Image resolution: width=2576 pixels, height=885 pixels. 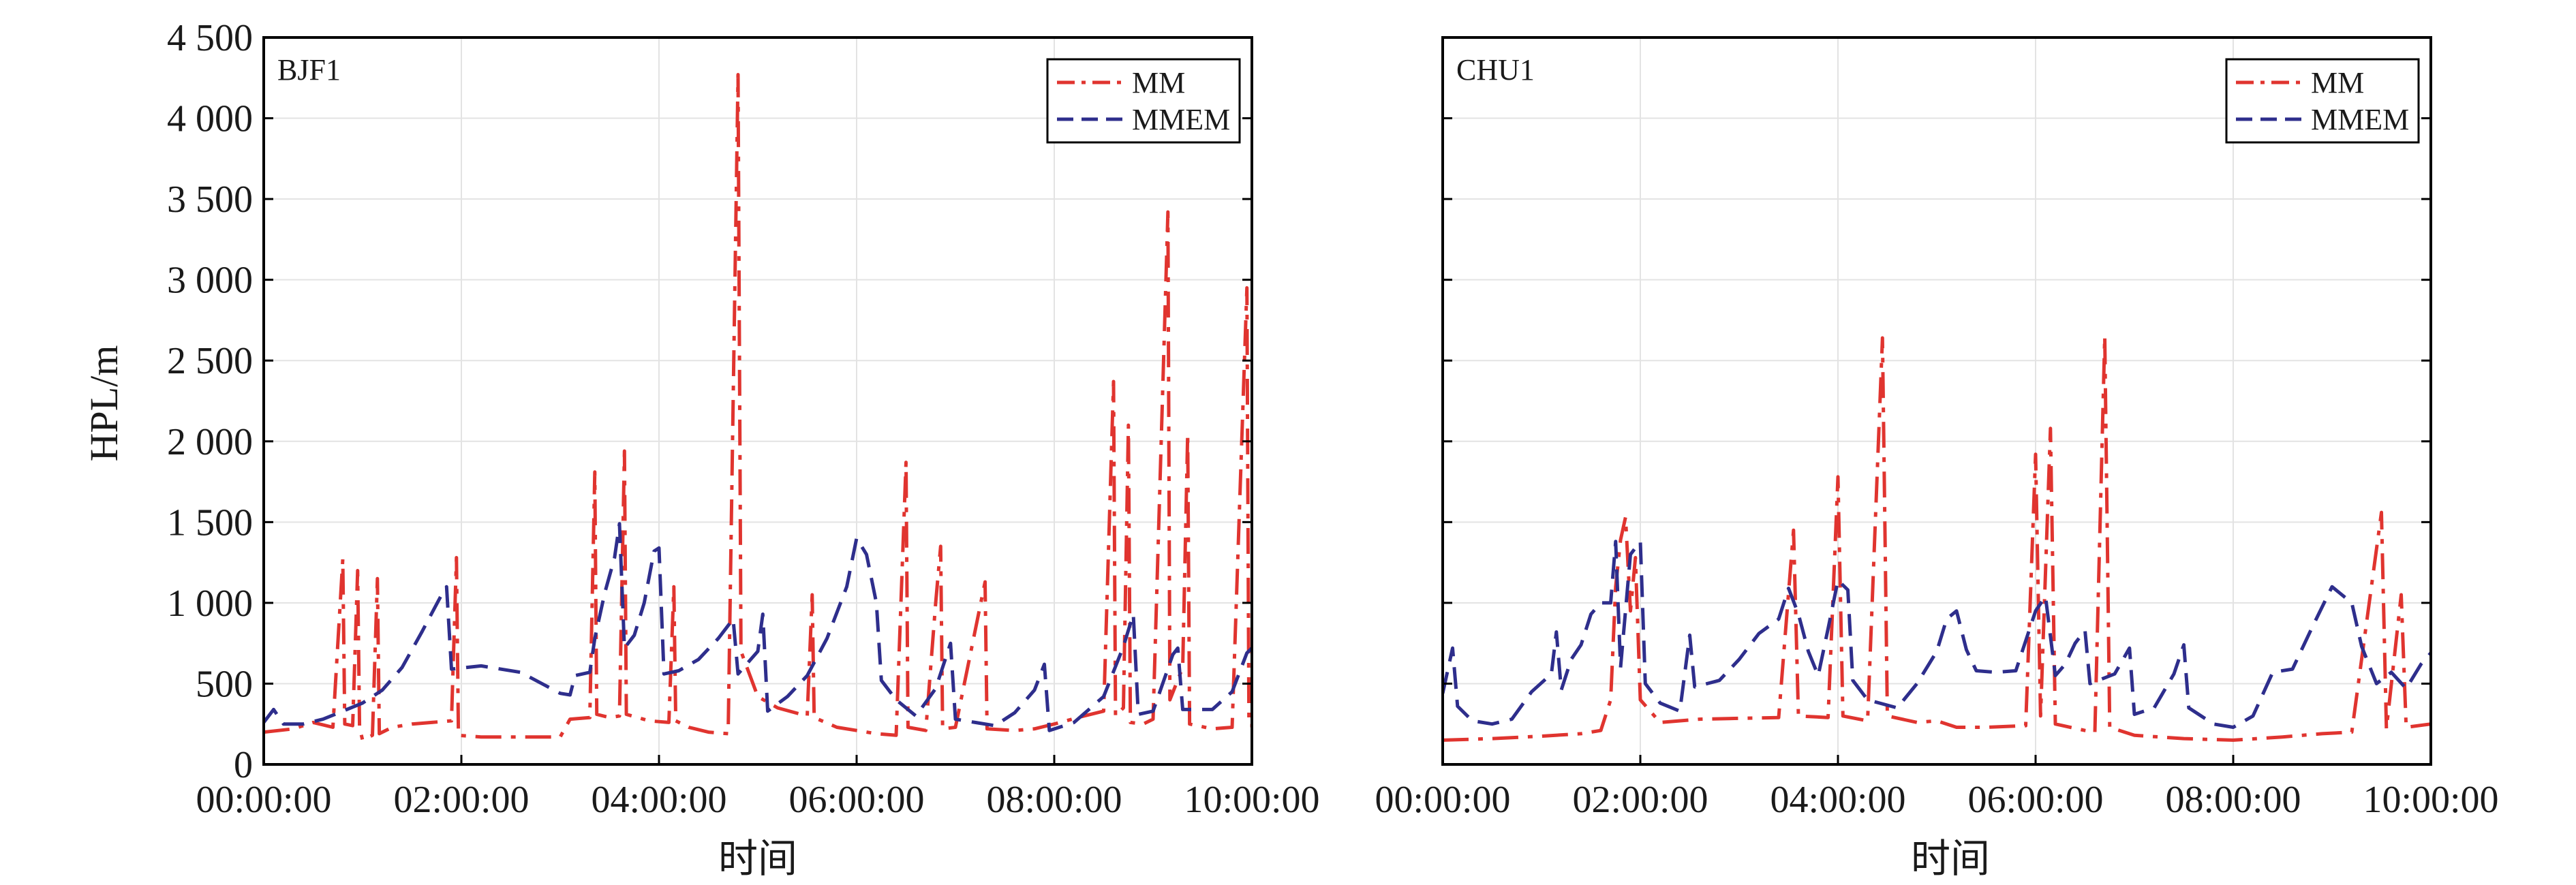 I want to click on y-tick-label: 2 000, so click(x=210, y=442).